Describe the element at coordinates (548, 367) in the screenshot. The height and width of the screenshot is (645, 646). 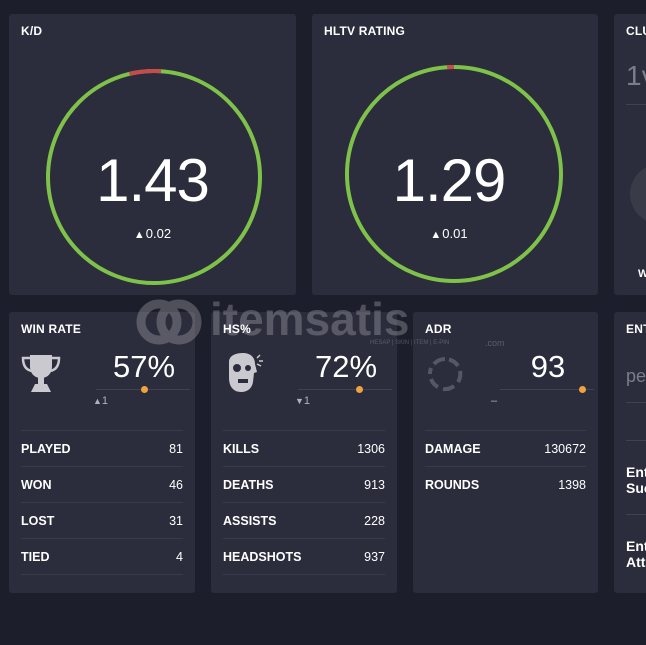
I see `adr-value: 93` at that location.